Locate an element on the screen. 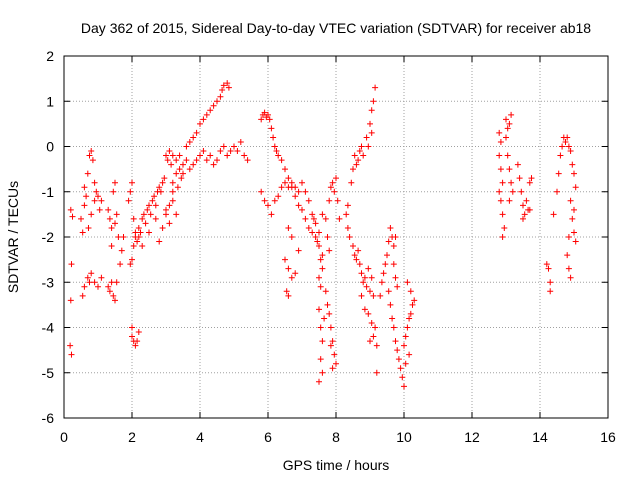  x-tick-label: 10 is located at coordinates (404, 437).